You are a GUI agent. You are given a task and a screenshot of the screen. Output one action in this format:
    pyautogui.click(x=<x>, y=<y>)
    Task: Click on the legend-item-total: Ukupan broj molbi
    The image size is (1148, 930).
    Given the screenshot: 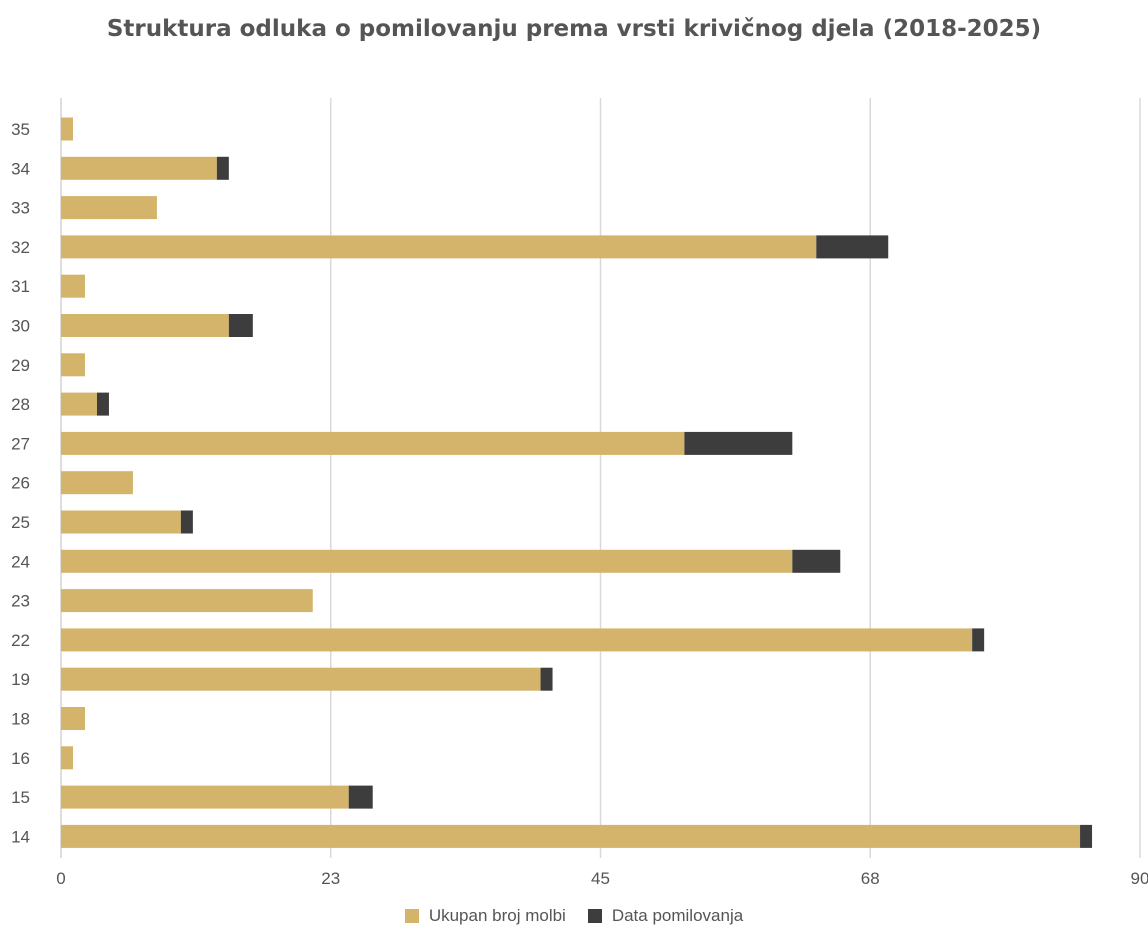 What is the action you would take?
    pyautogui.click(x=485, y=916)
    